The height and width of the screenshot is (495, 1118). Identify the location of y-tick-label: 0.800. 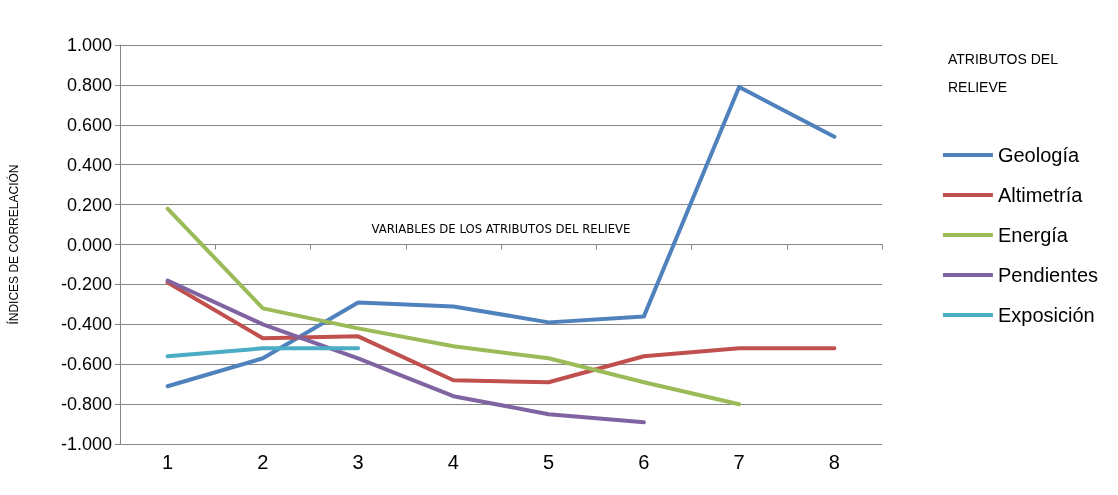
(89, 84).